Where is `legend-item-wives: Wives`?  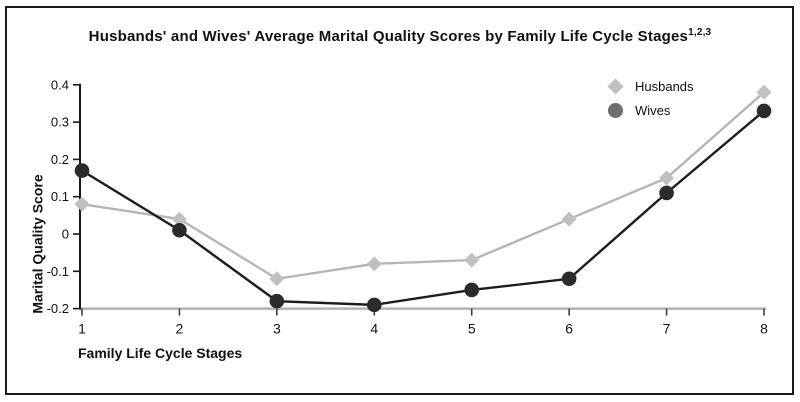 legend-item-wives: Wives is located at coordinates (650, 110).